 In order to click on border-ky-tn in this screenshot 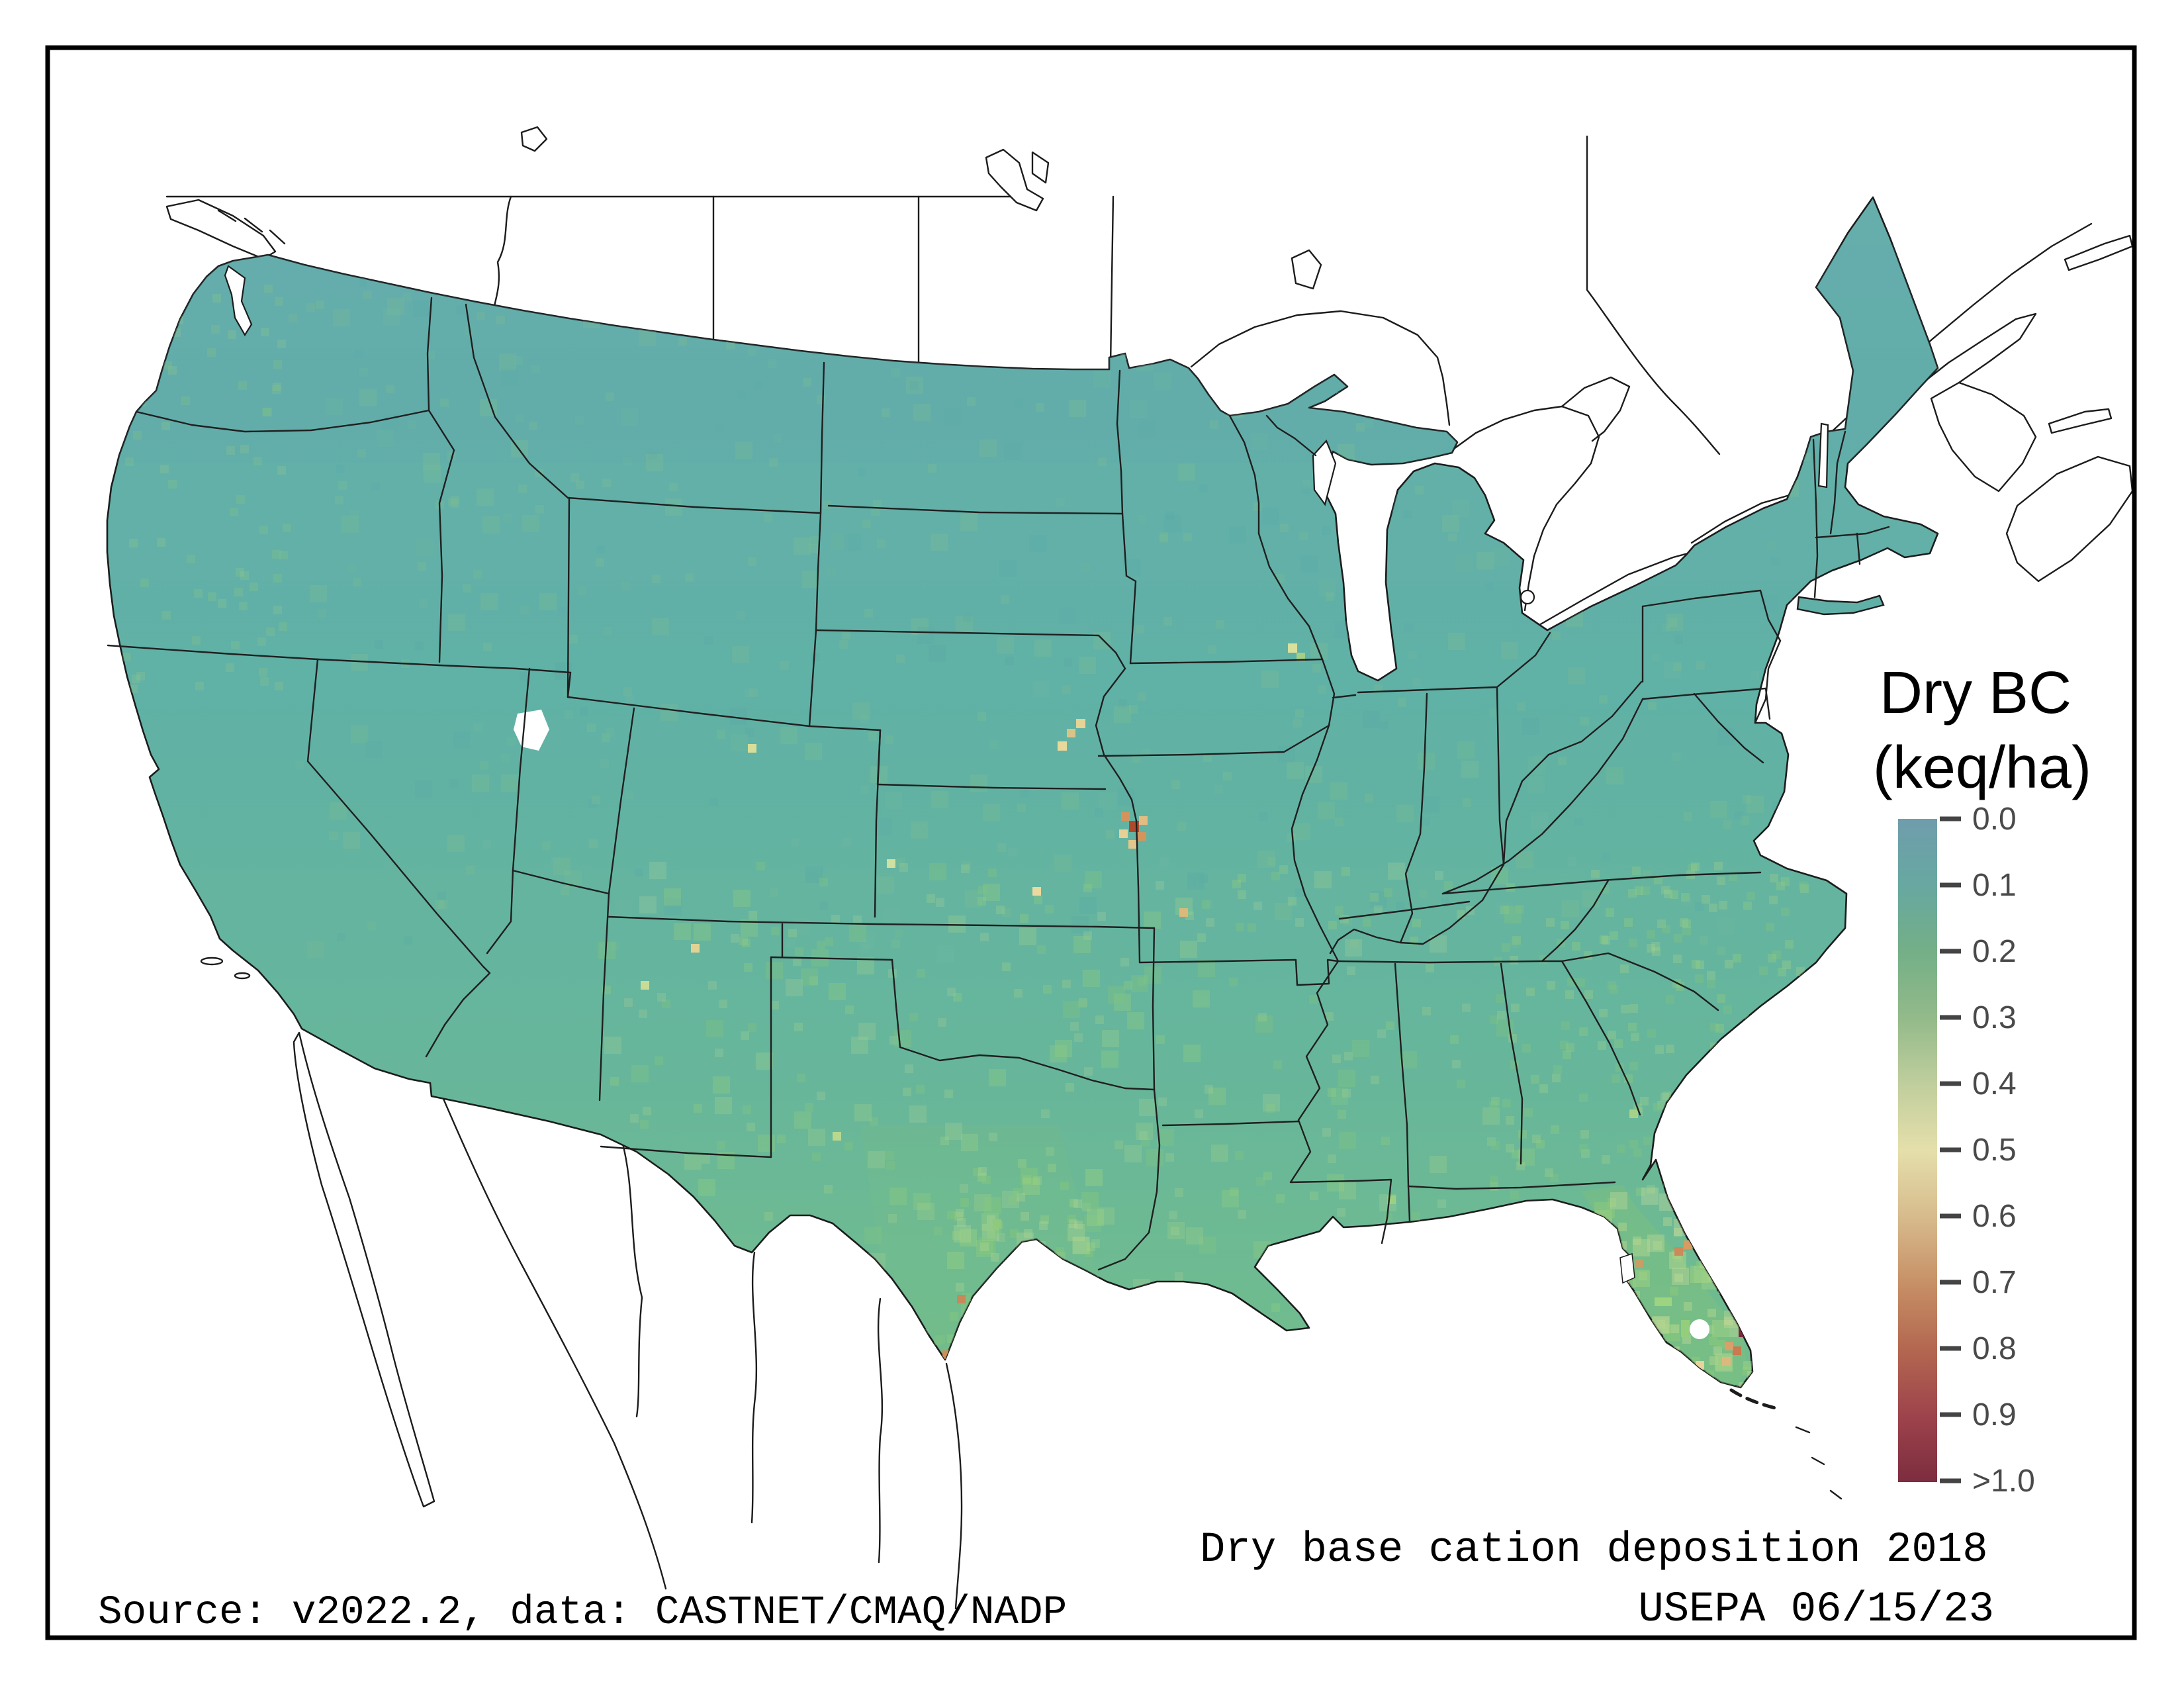, I will do `click(1405, 910)`.